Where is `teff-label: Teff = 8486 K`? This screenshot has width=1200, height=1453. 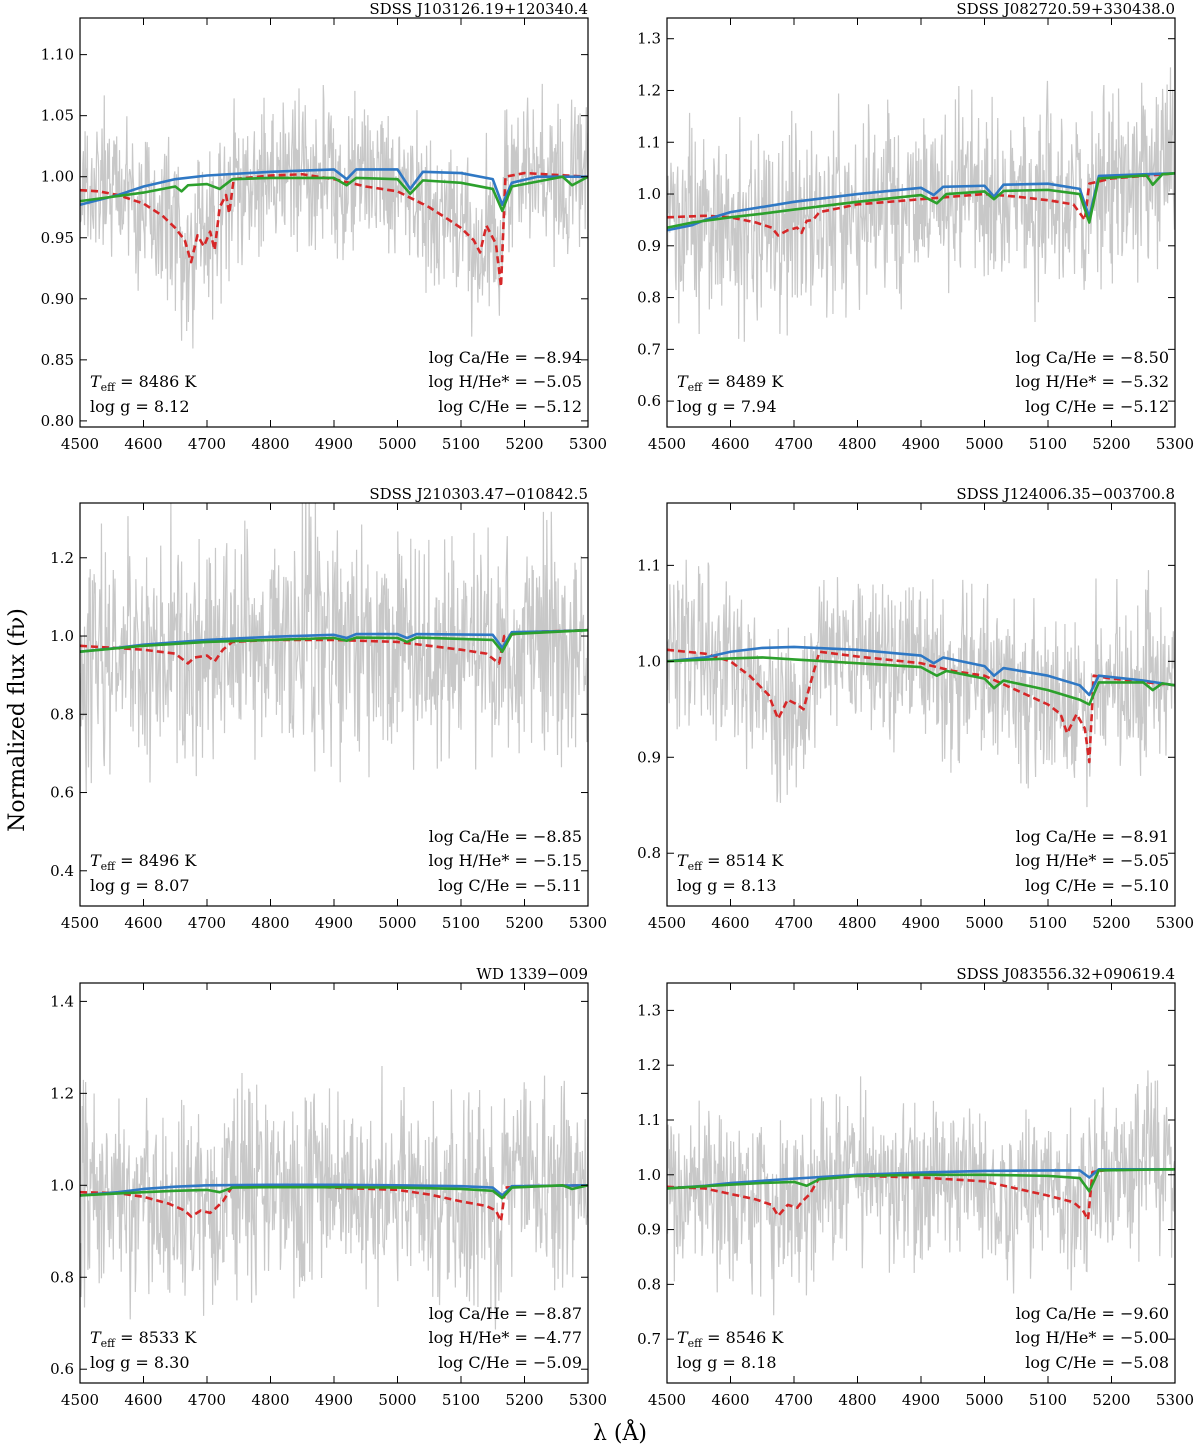 teff-label: Teff = 8486 K is located at coordinates (143, 383).